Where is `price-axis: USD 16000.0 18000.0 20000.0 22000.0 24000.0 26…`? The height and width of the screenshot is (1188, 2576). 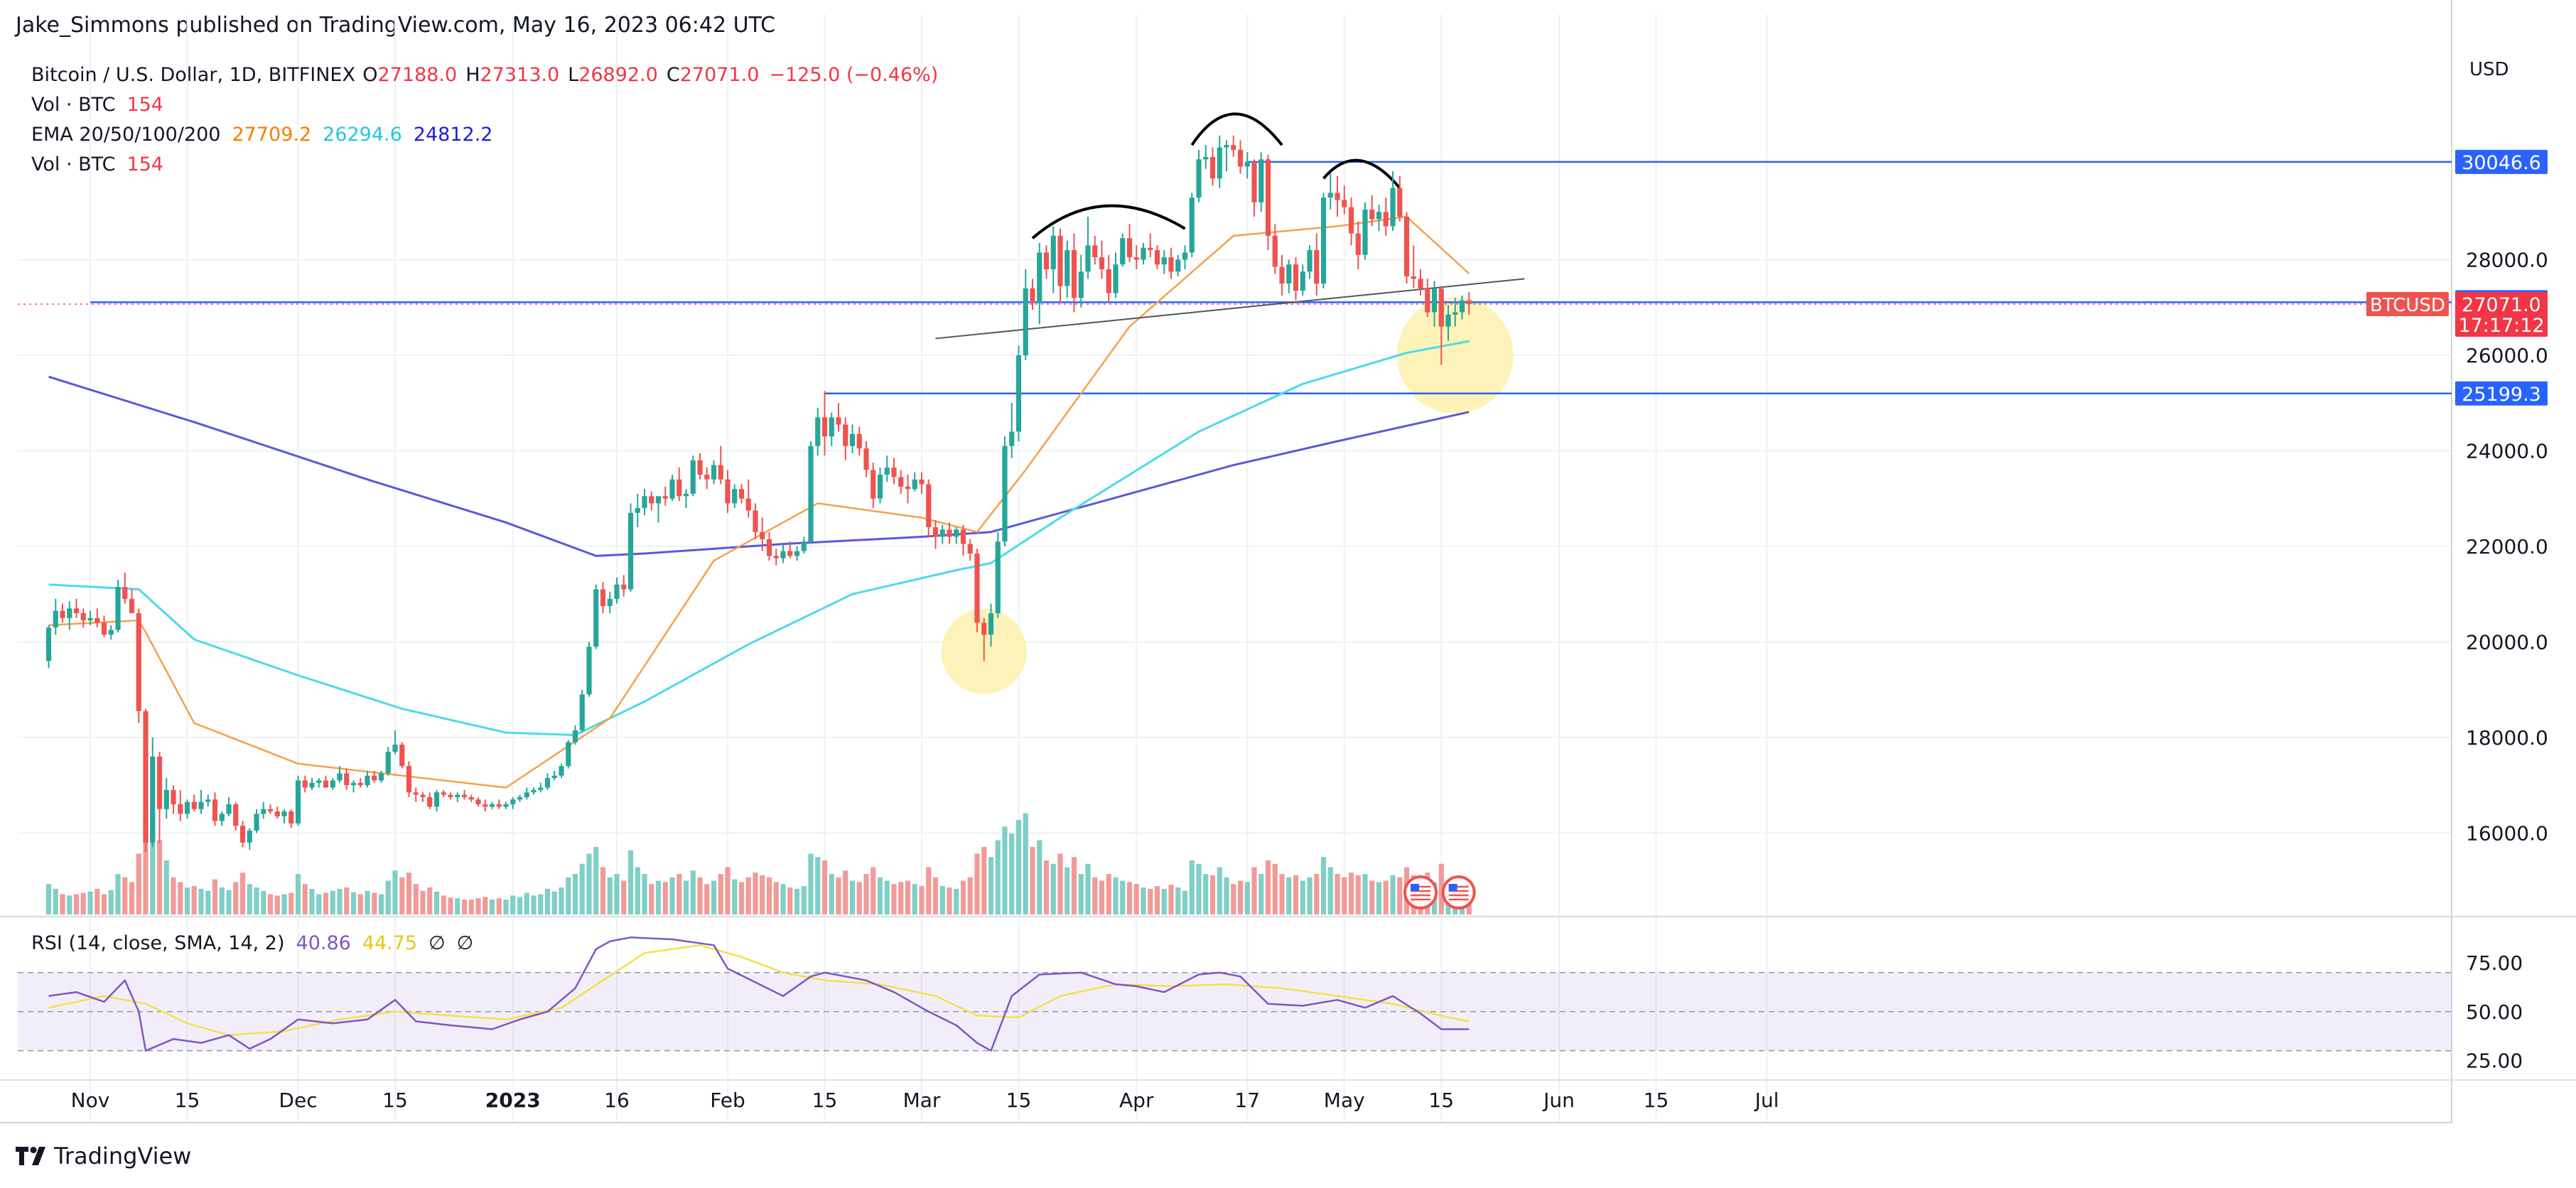
price-axis: USD 16000.0 18000.0 20000.0 22000.0 24000.0 26… is located at coordinates (2457, 566).